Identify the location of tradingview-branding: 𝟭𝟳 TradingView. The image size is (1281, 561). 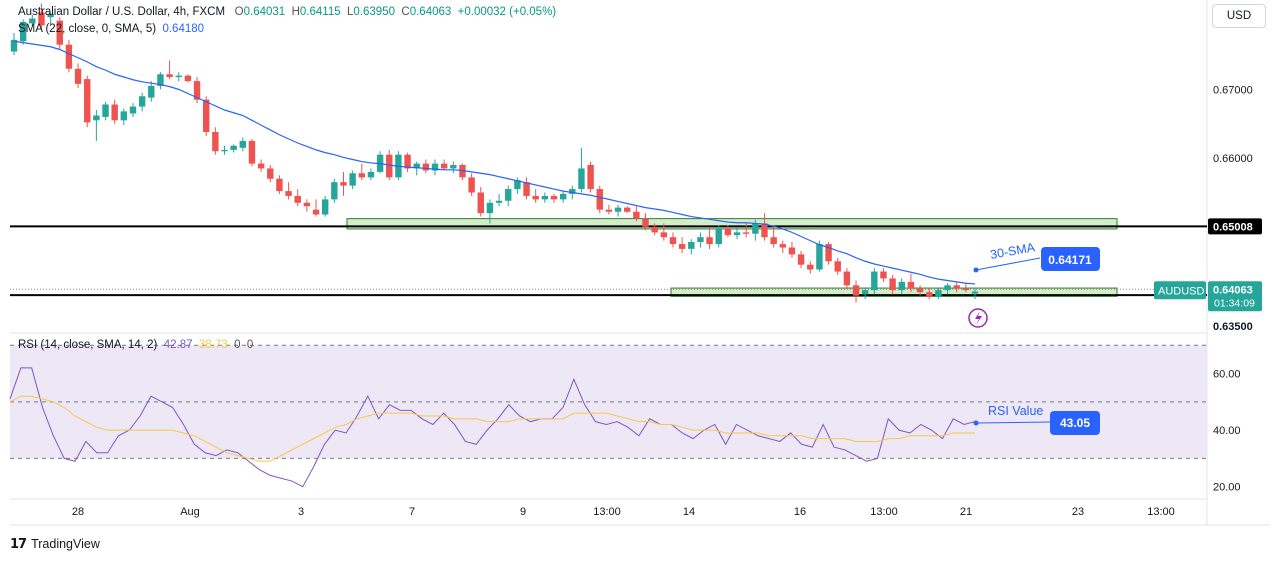
(55, 544).